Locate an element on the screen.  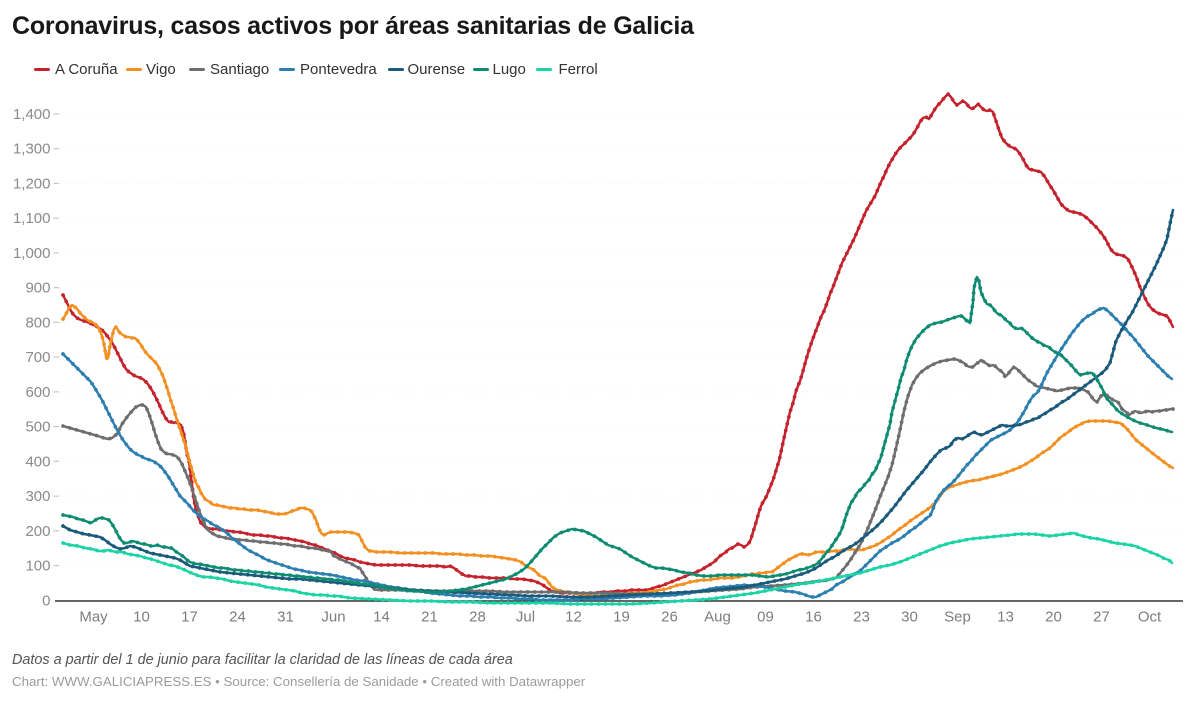
svg-text: May is located at coordinates (93, 617).